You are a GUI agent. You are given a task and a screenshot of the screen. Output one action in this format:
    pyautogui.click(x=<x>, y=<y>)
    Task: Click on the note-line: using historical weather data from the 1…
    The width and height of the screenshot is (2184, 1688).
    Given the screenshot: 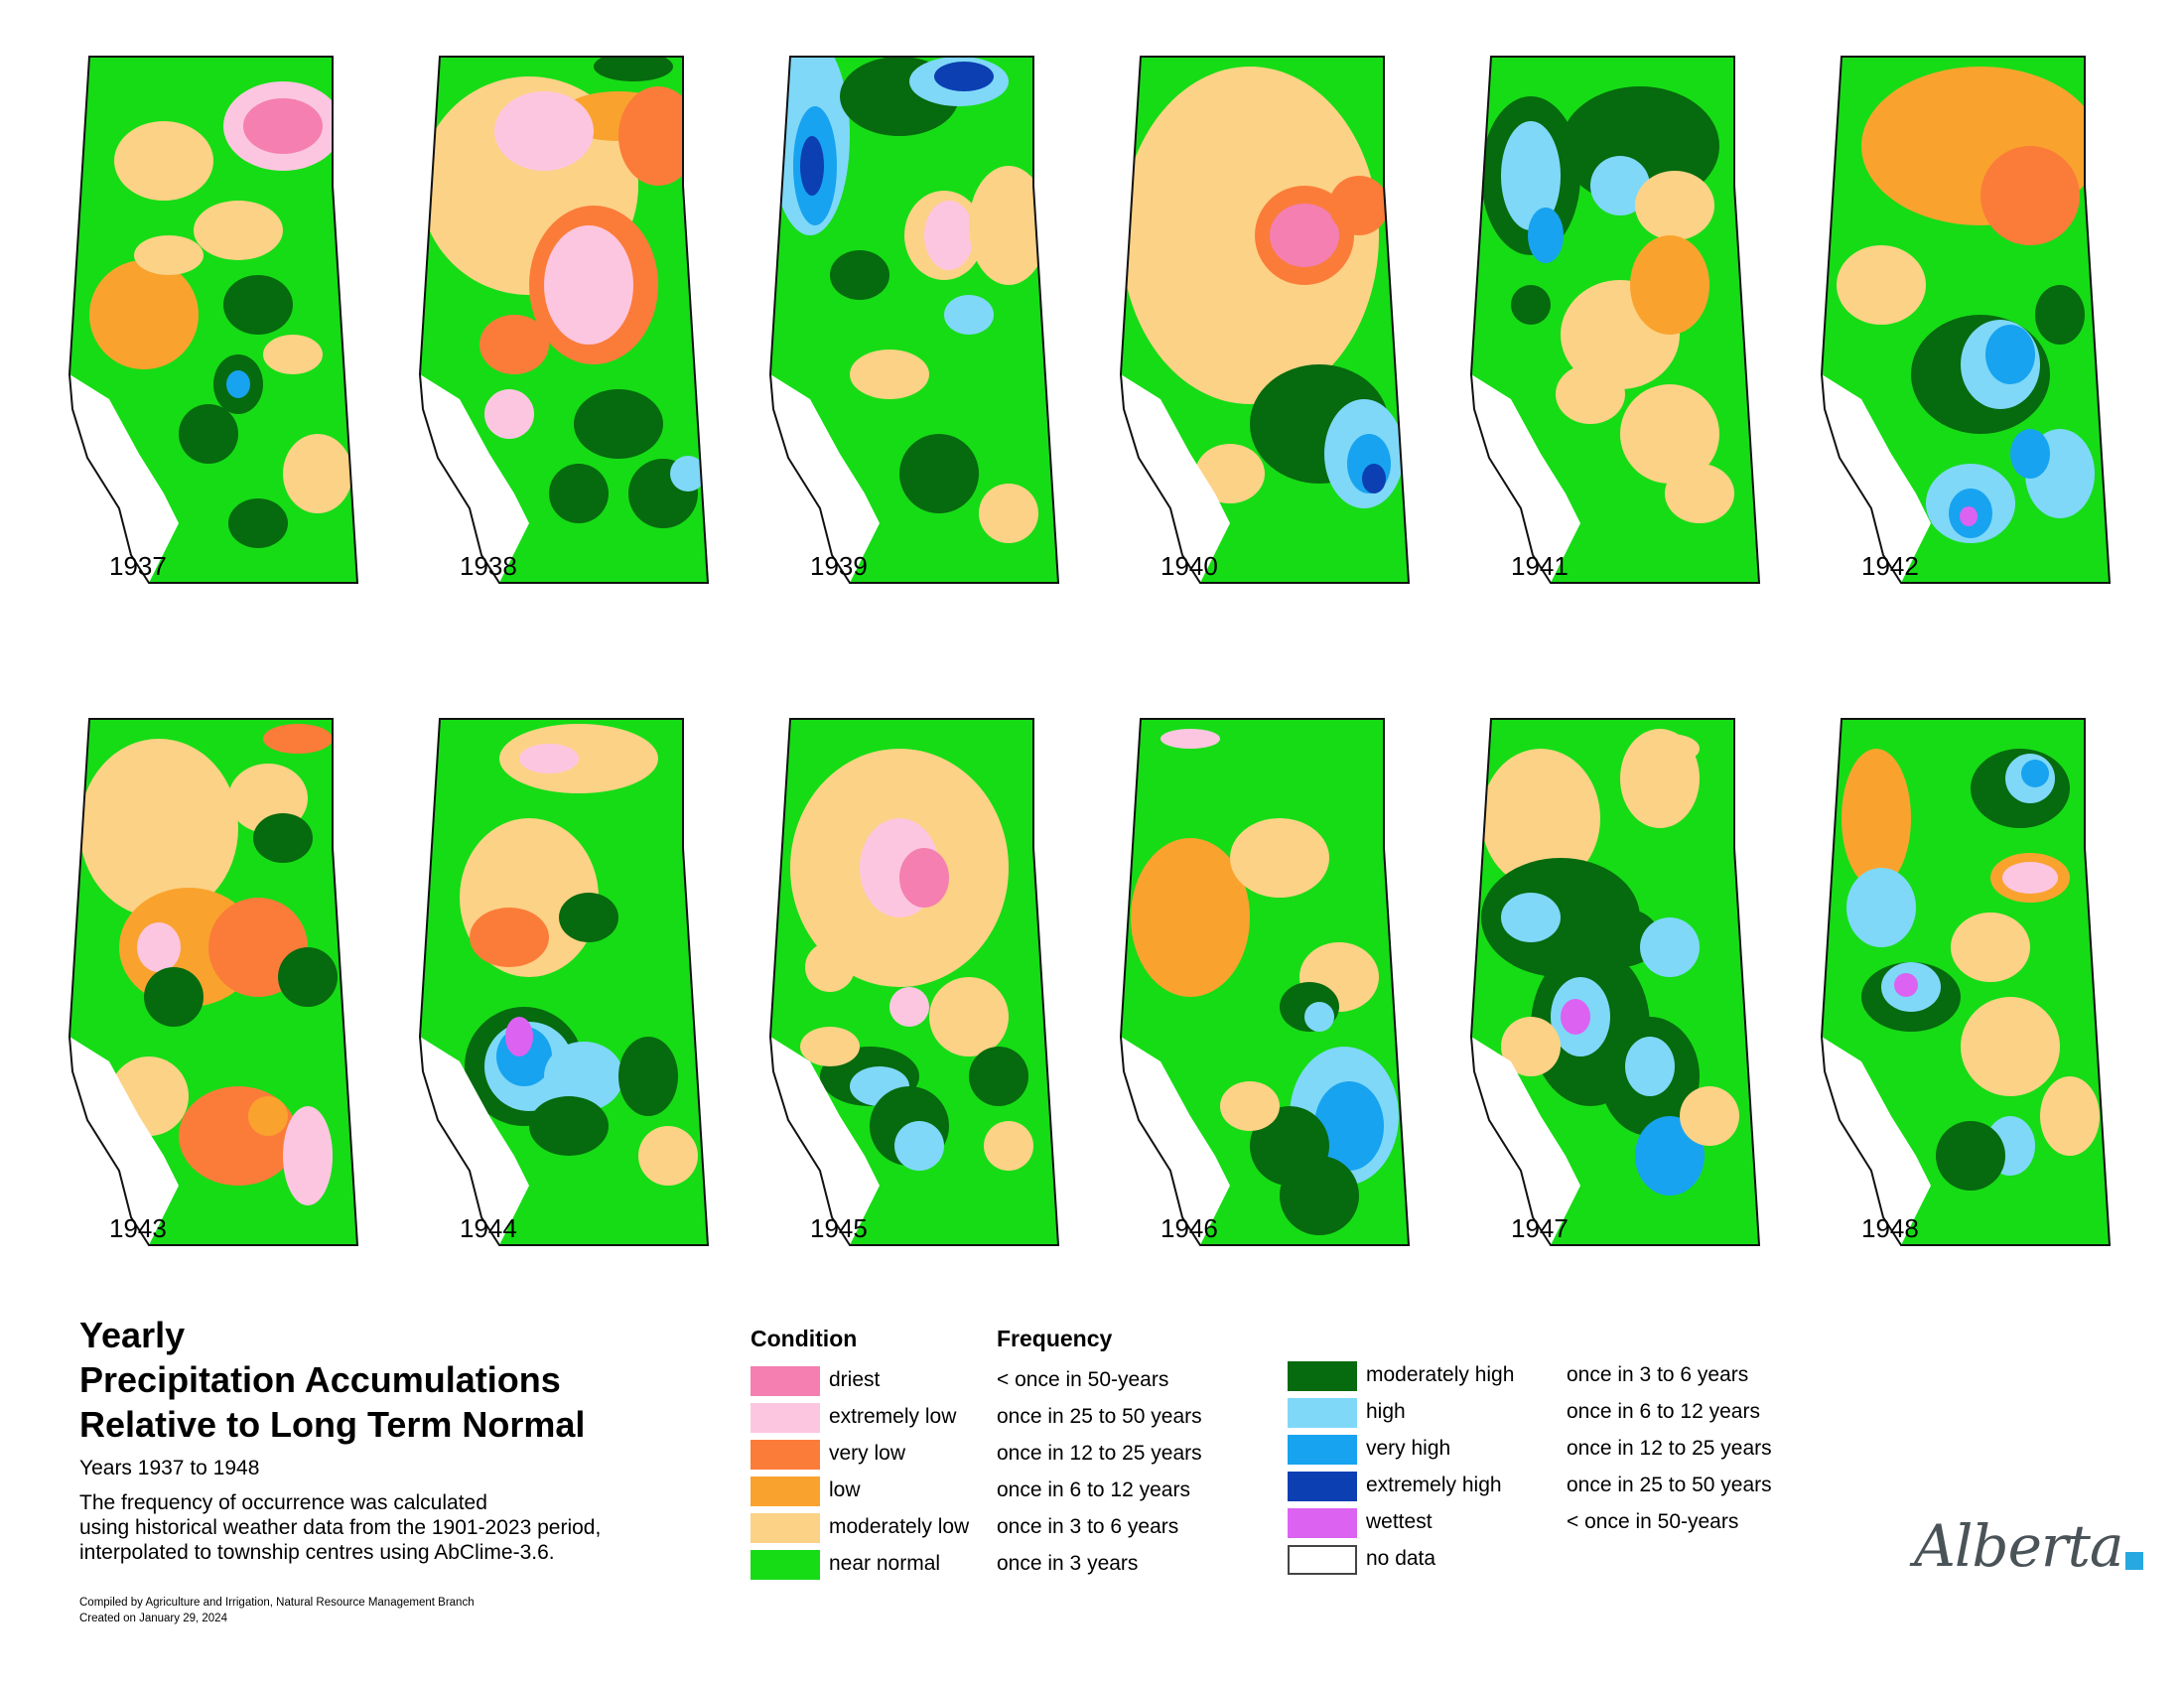 What is the action you would take?
    pyautogui.click(x=340, y=1527)
    